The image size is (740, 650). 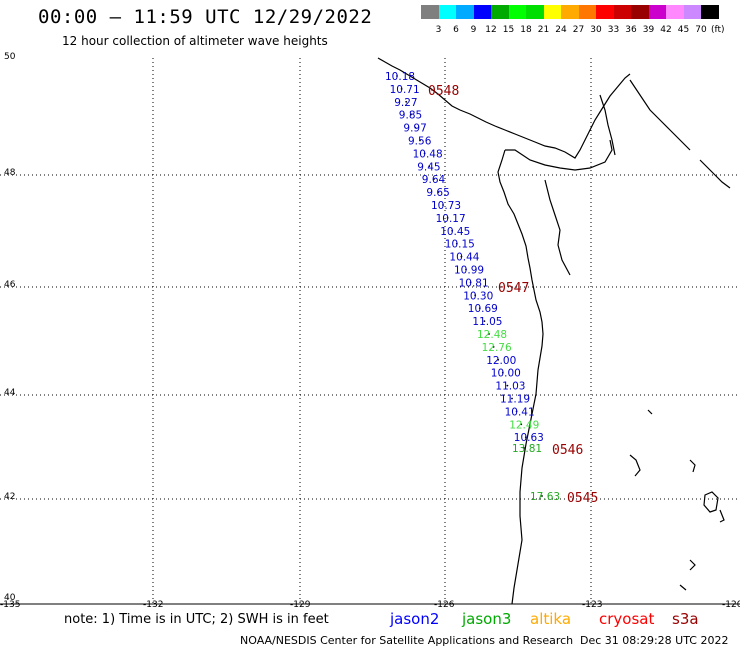 I want to click on scale-label: 12, so click(x=491, y=30).